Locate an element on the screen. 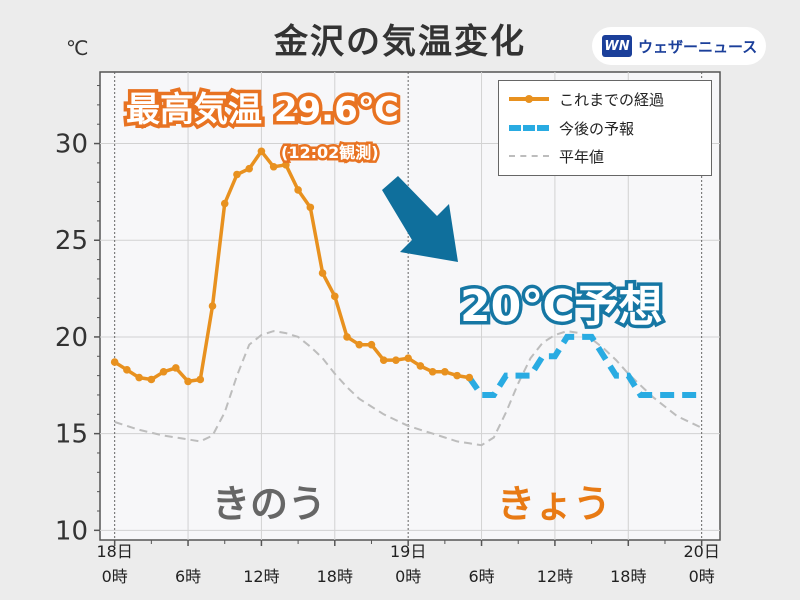 This screenshot has width=800, height=600. legend-swatch-forecast is located at coordinates (529, 128).